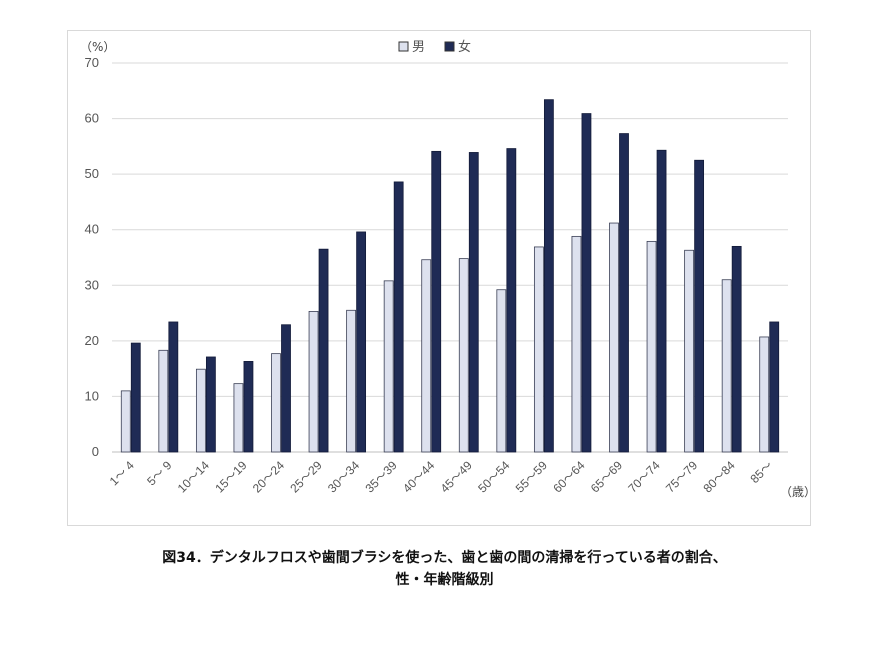 This screenshot has height=650, width=889. I want to click on x-tick-label: 15～19, so click(230, 476).